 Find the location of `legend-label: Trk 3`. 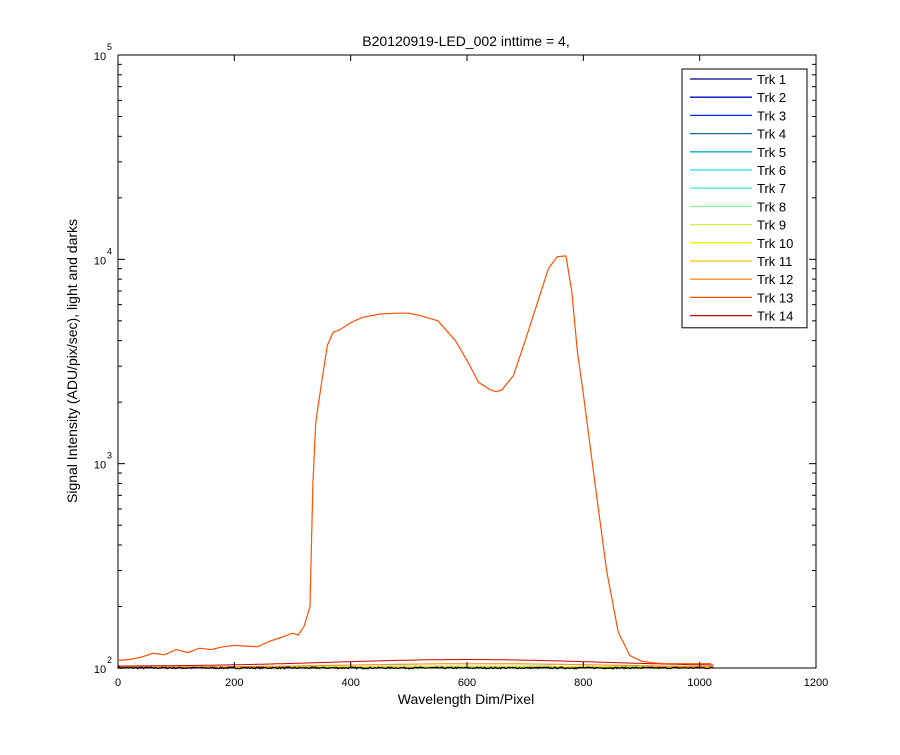

legend-label: Trk 3 is located at coordinates (771, 115).